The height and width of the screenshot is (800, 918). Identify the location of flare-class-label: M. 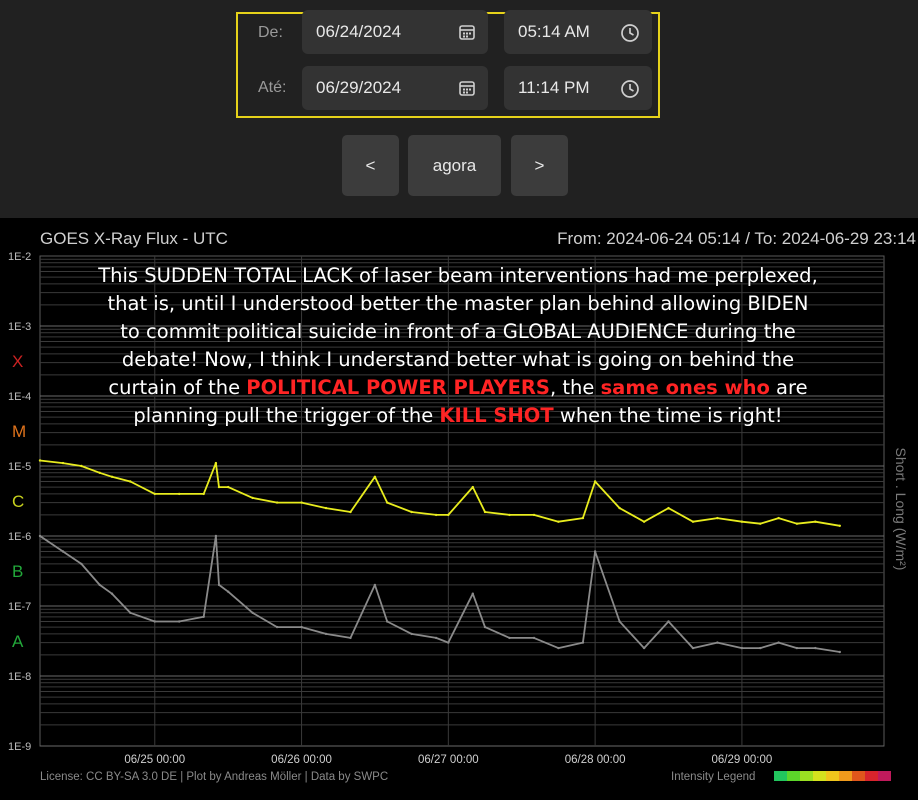
(19, 431).